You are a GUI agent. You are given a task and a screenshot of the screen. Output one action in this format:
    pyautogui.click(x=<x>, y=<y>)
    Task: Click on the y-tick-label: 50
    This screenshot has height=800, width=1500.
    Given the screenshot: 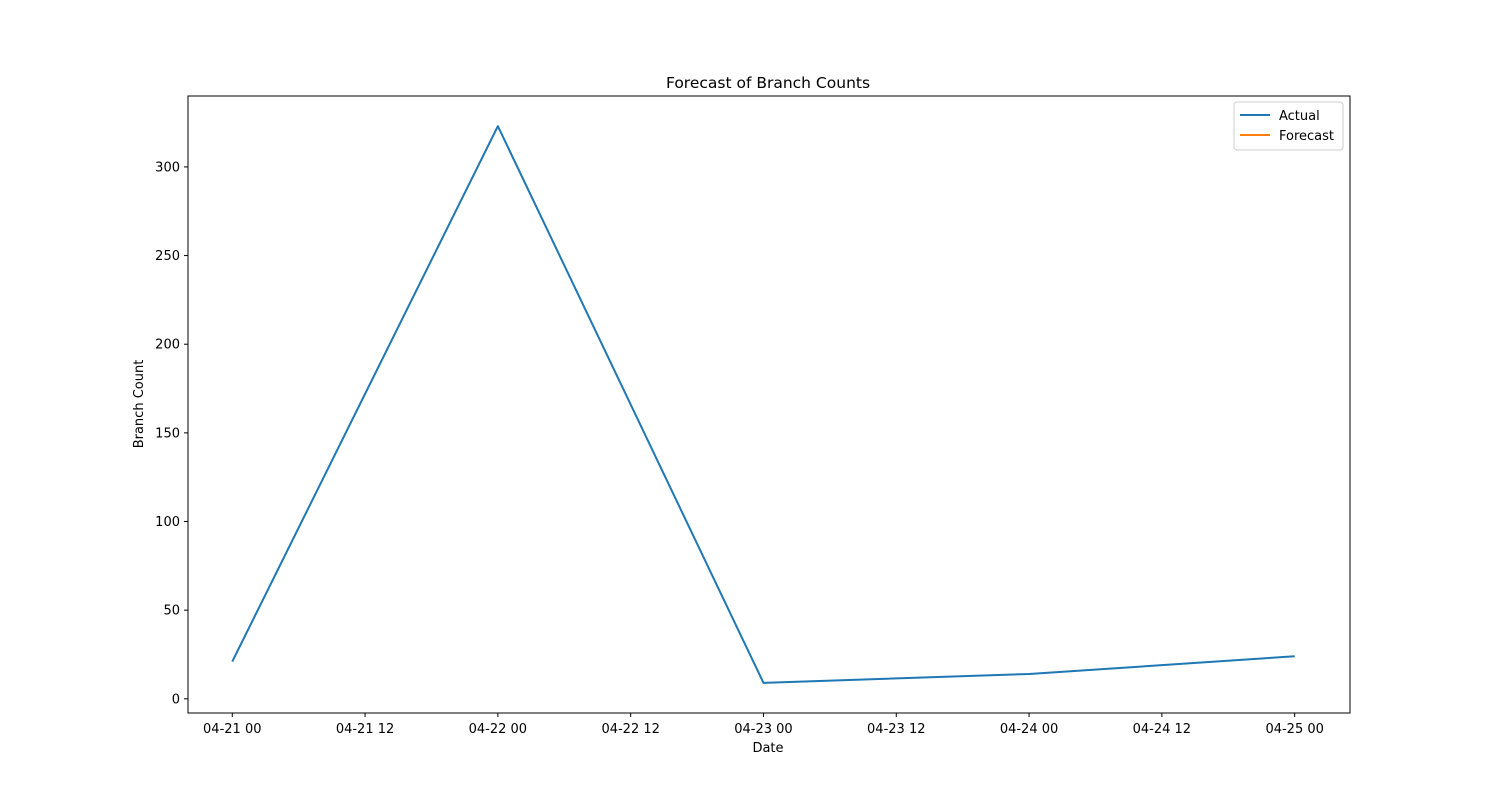 What is the action you would take?
    pyautogui.click(x=171, y=611)
    